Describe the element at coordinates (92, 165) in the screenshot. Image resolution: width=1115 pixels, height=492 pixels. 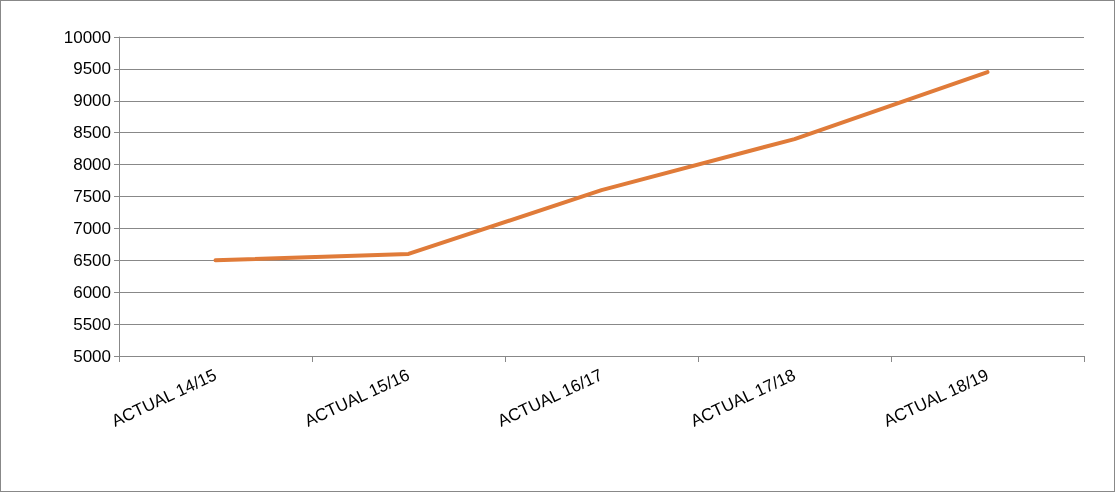
I see `y-tick-label: 8000` at that location.